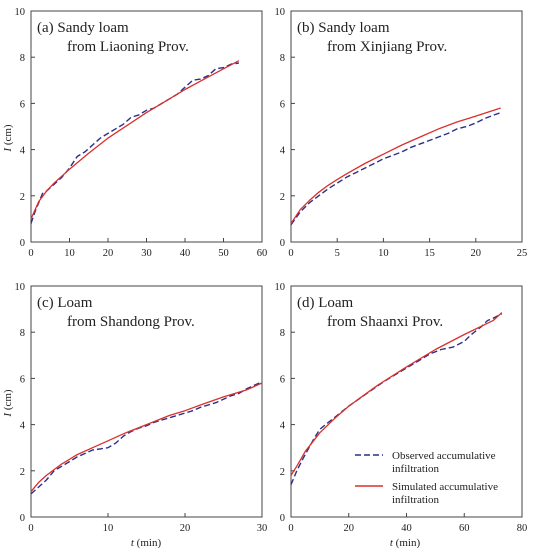 The image size is (535, 550). Describe the element at coordinates (429, 253) in the screenshot. I see `panel-b-x-tick-label-15: 15` at that location.